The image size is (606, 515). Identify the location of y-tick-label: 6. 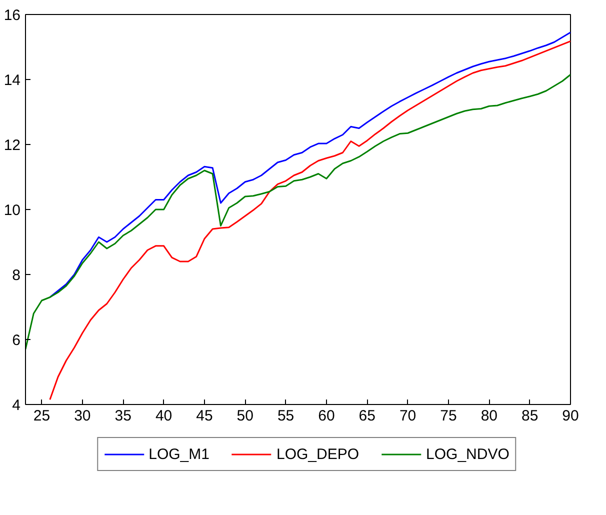
(16, 340).